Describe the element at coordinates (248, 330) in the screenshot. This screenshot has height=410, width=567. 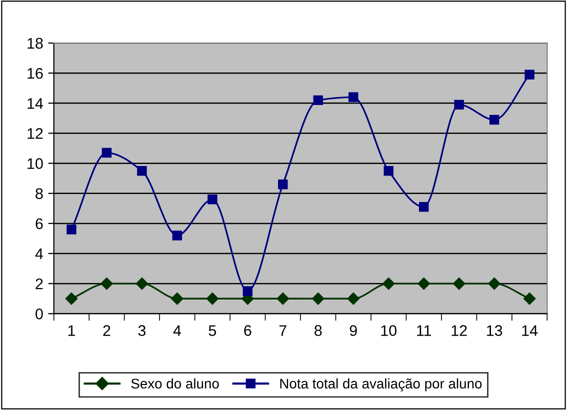
I see `x-tick-label: 6` at that location.